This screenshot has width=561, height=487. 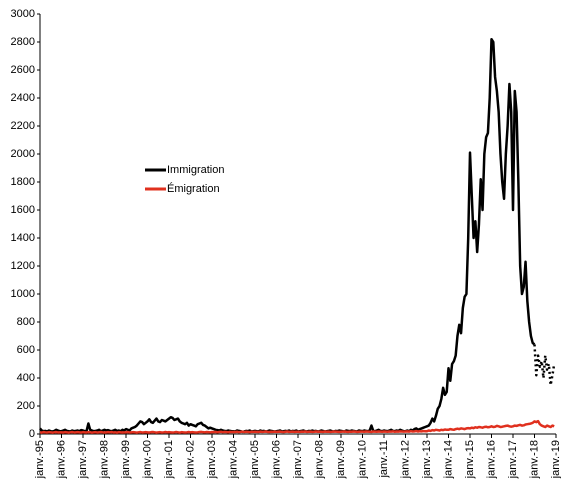 I want to click on x-tick-label: janv.-17, so click(x=513, y=459).